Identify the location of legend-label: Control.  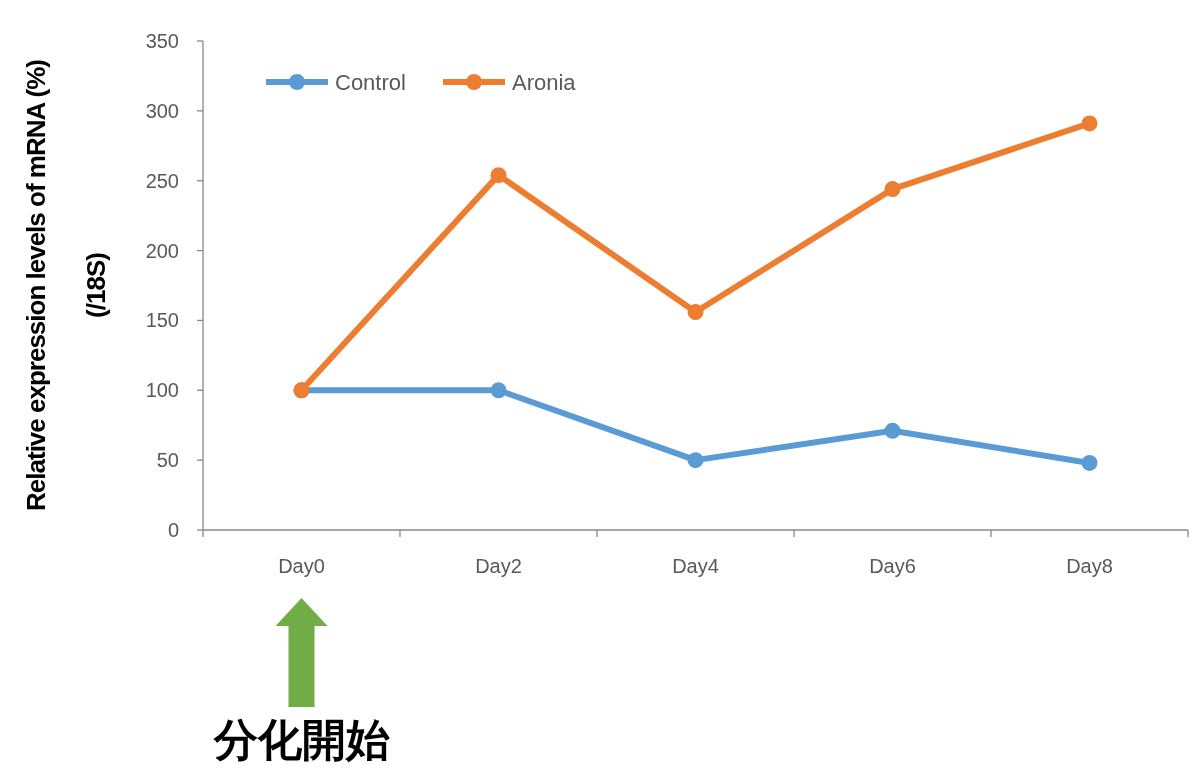
(370, 82).